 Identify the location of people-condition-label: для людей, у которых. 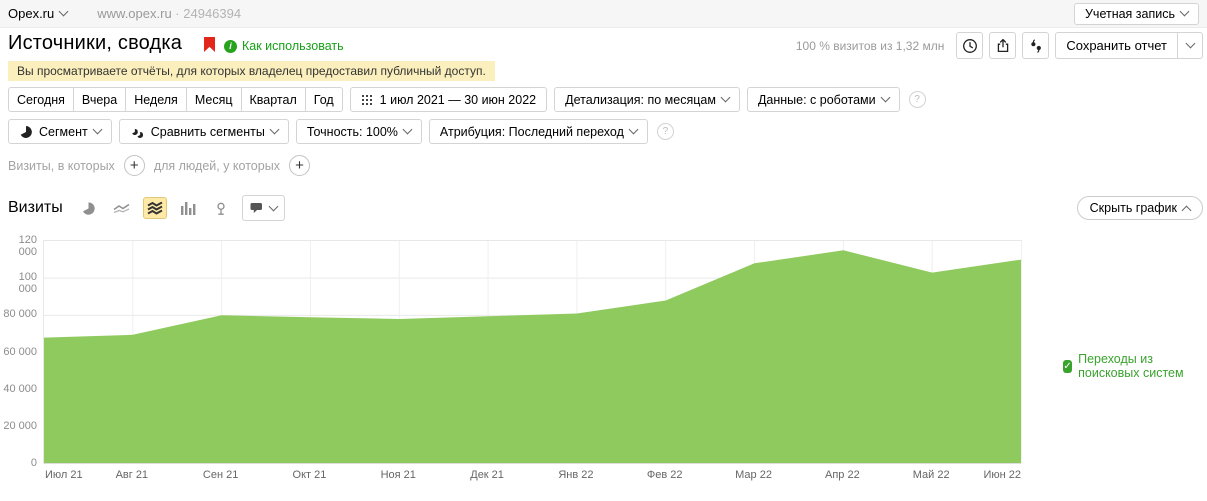
(216, 165).